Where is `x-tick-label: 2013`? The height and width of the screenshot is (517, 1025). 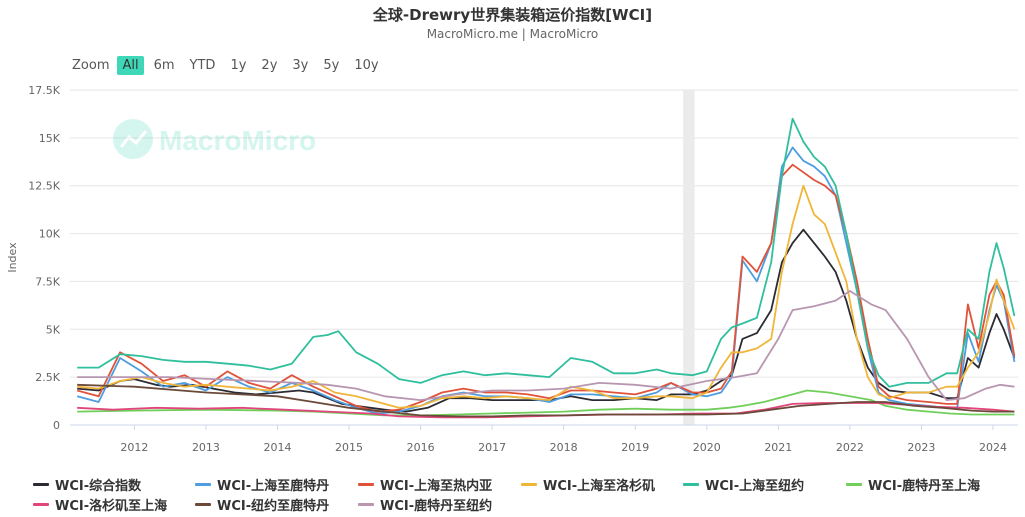
x-tick-label: 2013 is located at coordinates (206, 447).